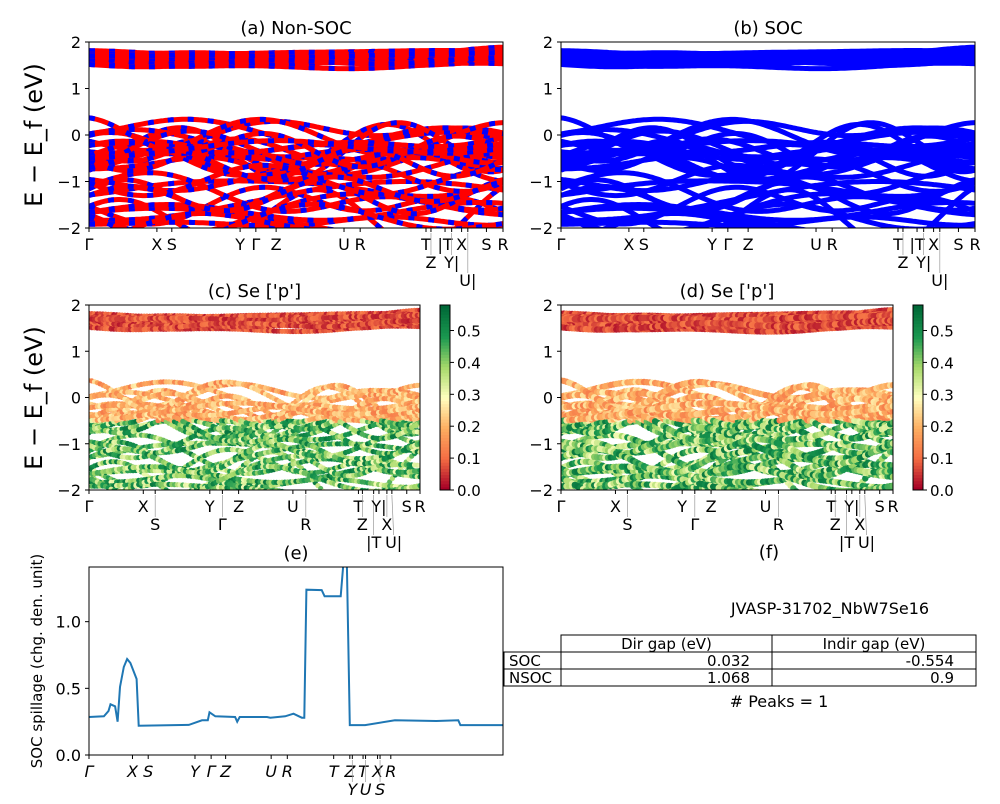 This screenshot has height=804, width=1000. What do you see at coordinates (916, 244) in the screenshot?
I see `x-tick-label: |T` at bounding box center [916, 244].